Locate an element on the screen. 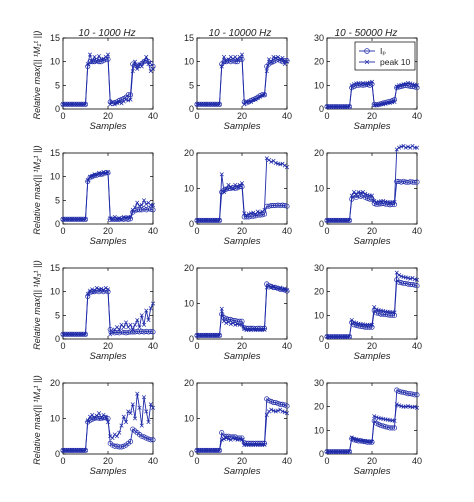 The height and width of the screenshot is (502, 474). panel-r1-c1: 0 20 40 0 5 10 15 Samples is located at coordinates (104, 82).